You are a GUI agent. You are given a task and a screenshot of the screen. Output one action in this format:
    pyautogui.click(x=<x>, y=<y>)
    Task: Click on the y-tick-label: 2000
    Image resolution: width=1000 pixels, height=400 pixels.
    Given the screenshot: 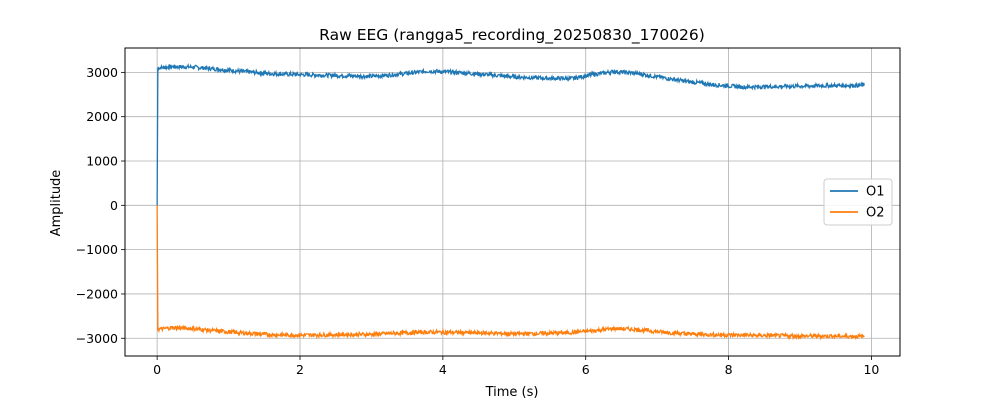 What is the action you would take?
    pyautogui.click(x=102, y=116)
    